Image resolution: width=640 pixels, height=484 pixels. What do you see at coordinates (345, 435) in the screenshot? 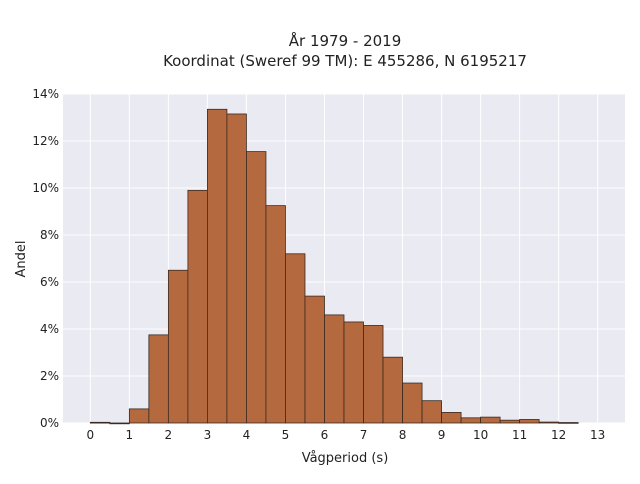
I see `x-tick-labels: 0 1 2 3 4 5 6 7 8 9 10 11 12 13` at bounding box center [345, 435].